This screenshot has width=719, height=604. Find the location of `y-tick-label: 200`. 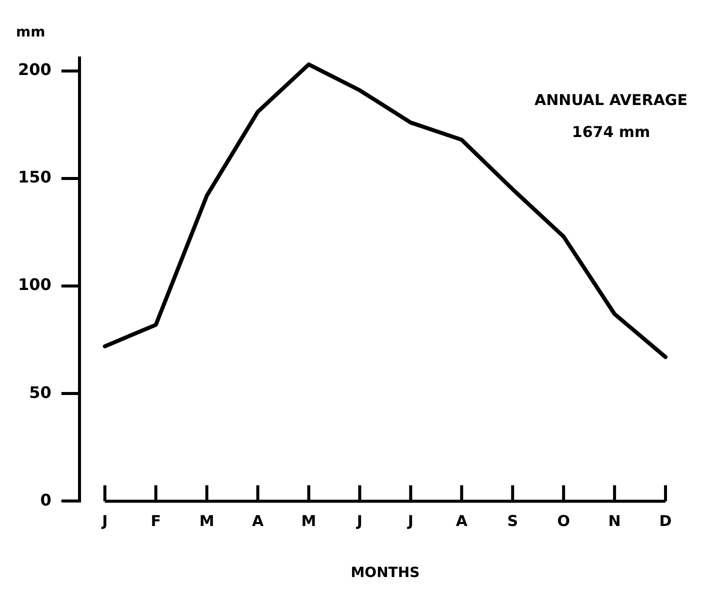

y-tick-label: 200 is located at coordinates (35, 70).